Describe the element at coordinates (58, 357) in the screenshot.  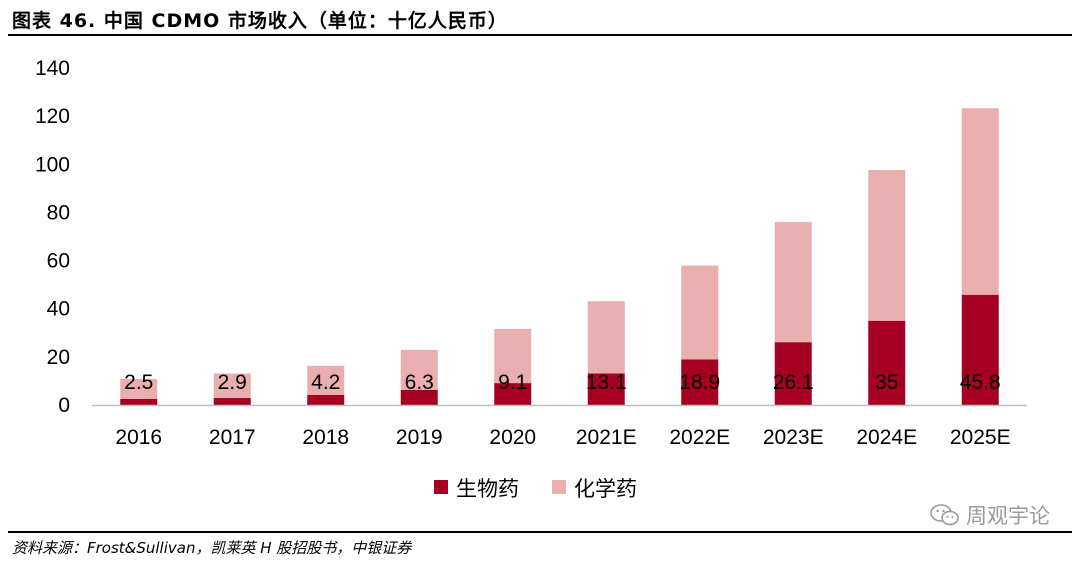
I see `y-tick-label: 20` at that location.